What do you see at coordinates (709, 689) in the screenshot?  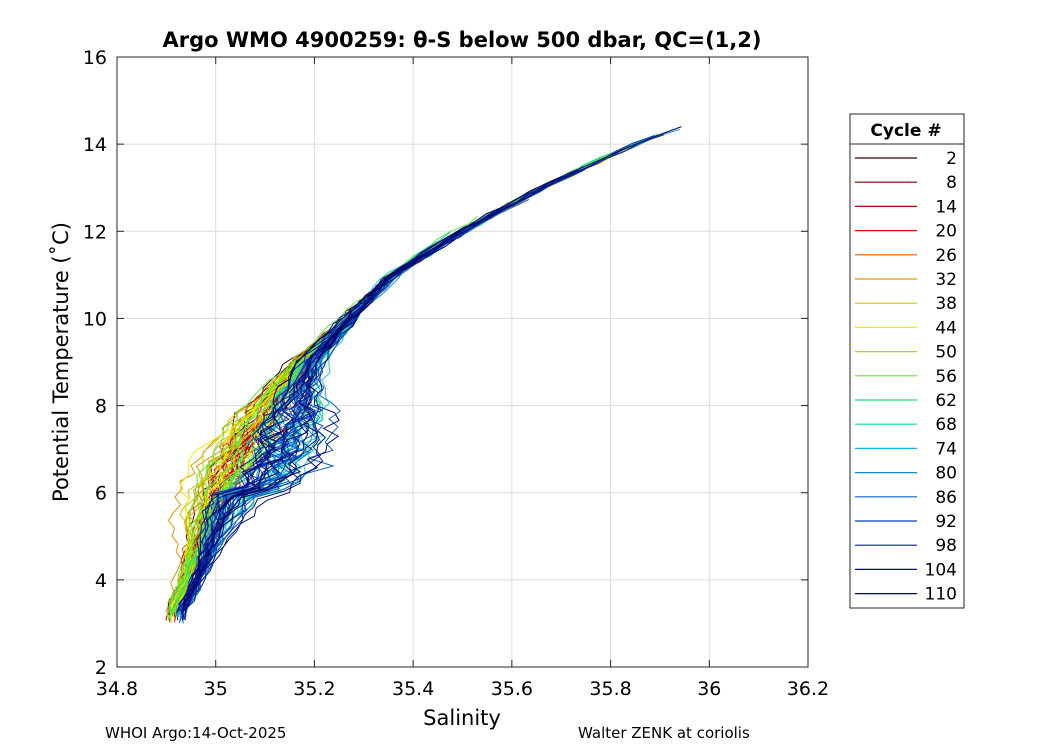 I see `x-tick-label: 36` at bounding box center [709, 689].